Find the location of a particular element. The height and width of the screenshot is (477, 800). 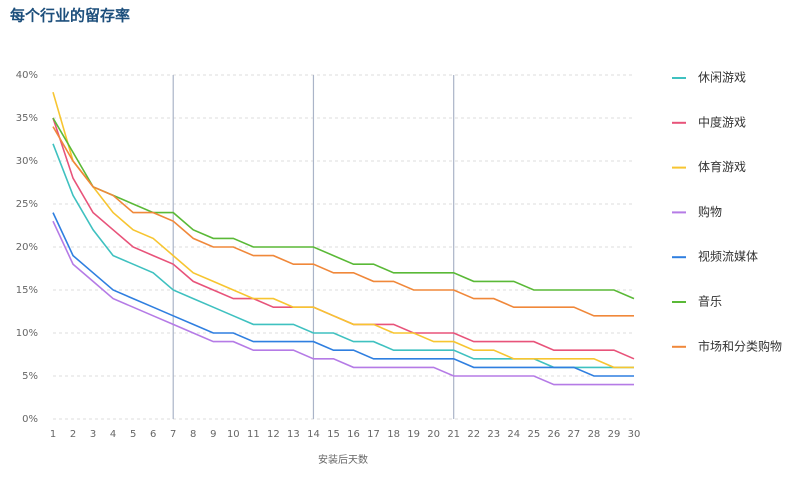

x-tick-label: 14 is located at coordinates (313, 434).